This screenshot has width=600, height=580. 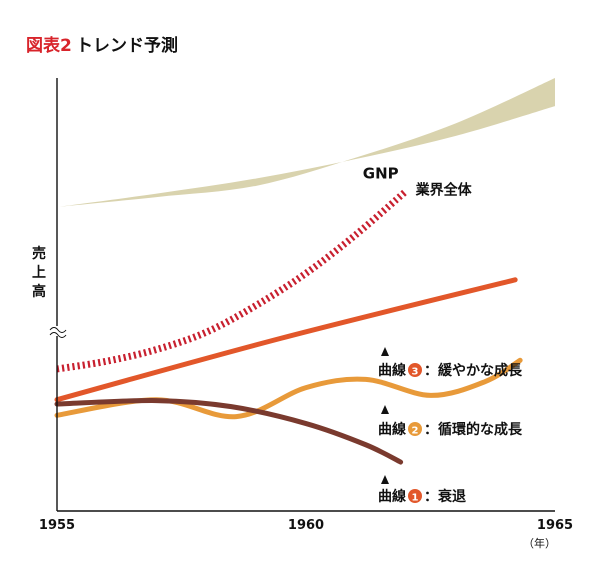 I want to click on curve-3-annotation: 曲線 3 ：緩やかな成長, so click(x=450, y=363).